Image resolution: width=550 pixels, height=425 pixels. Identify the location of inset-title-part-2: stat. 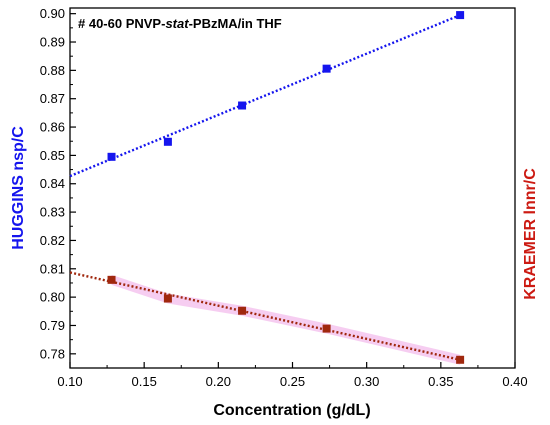
(177, 23).